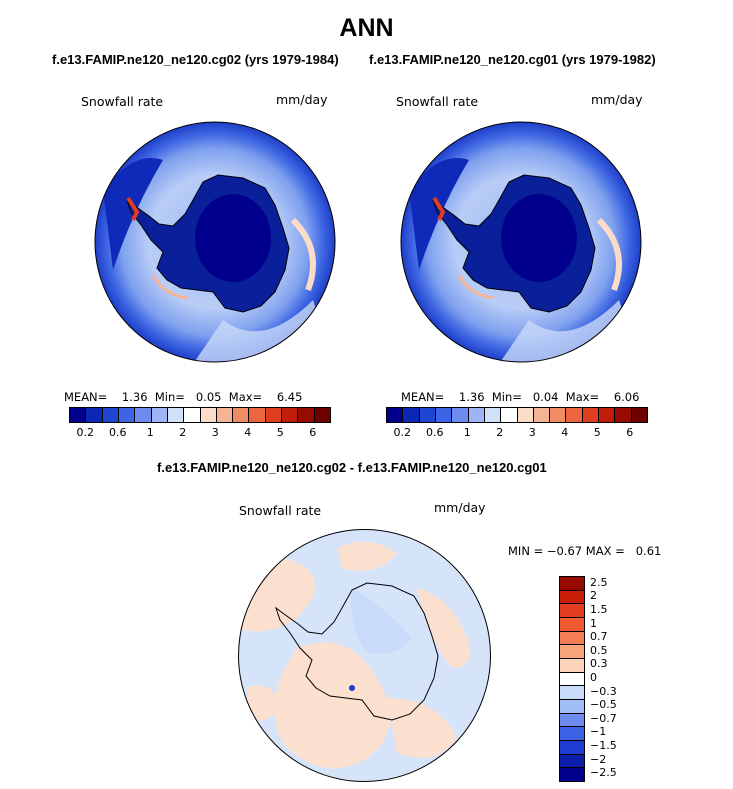 The width and height of the screenshot is (733, 789). What do you see at coordinates (630, 432) in the screenshot?
I see `colorbar-tick-label: 6` at bounding box center [630, 432].